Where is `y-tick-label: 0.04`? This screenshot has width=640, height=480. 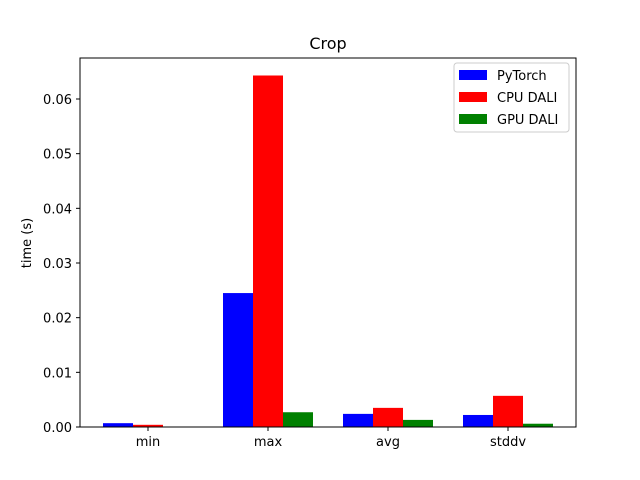 y-tick-label: 0.04 is located at coordinates (57, 209).